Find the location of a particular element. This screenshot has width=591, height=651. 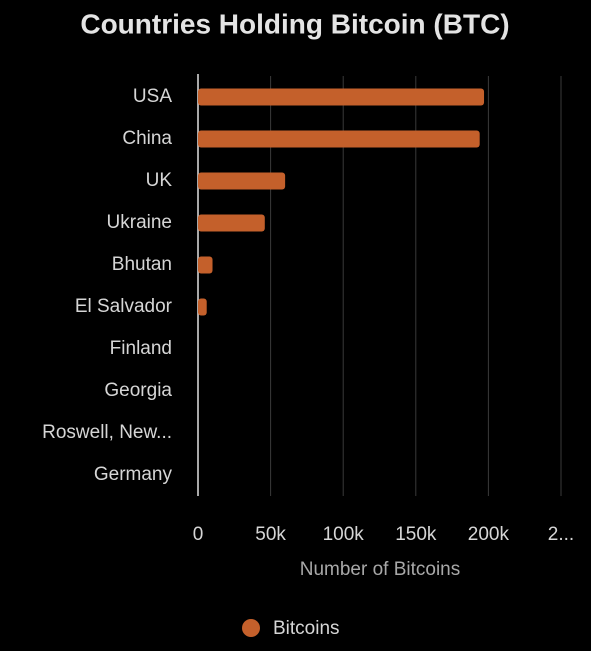

y-tick-label: UK is located at coordinates (159, 180).